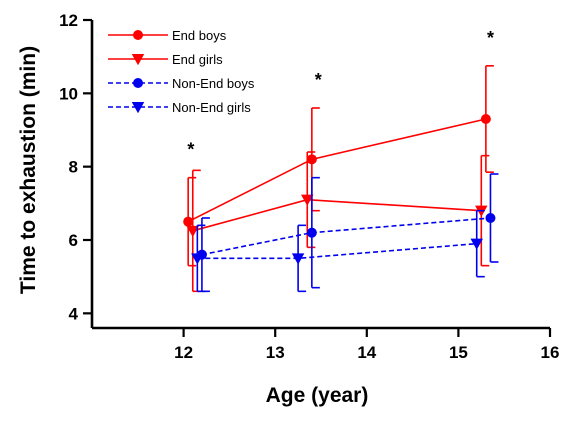 This screenshot has width=578, height=422. I want to click on x-tick-label: 16, so click(550, 352).